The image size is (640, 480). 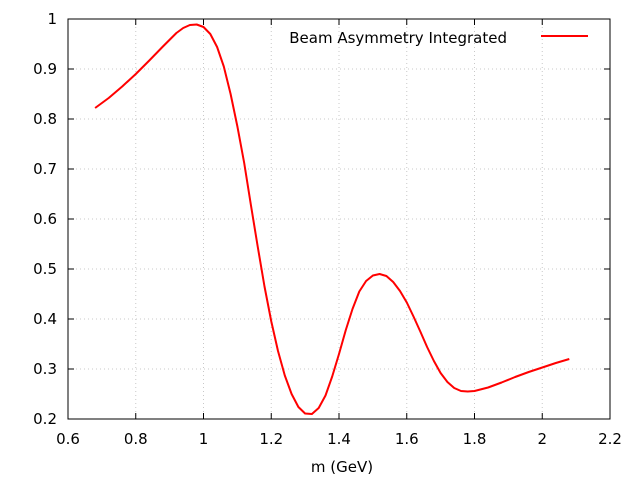 I want to click on y-tick-label: 0.2, so click(x=45, y=419).